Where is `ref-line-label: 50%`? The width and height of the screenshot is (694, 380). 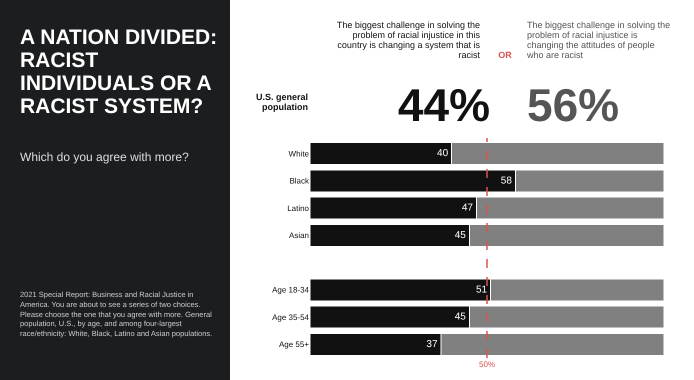
ref-line-label: 50% is located at coordinates (487, 364).